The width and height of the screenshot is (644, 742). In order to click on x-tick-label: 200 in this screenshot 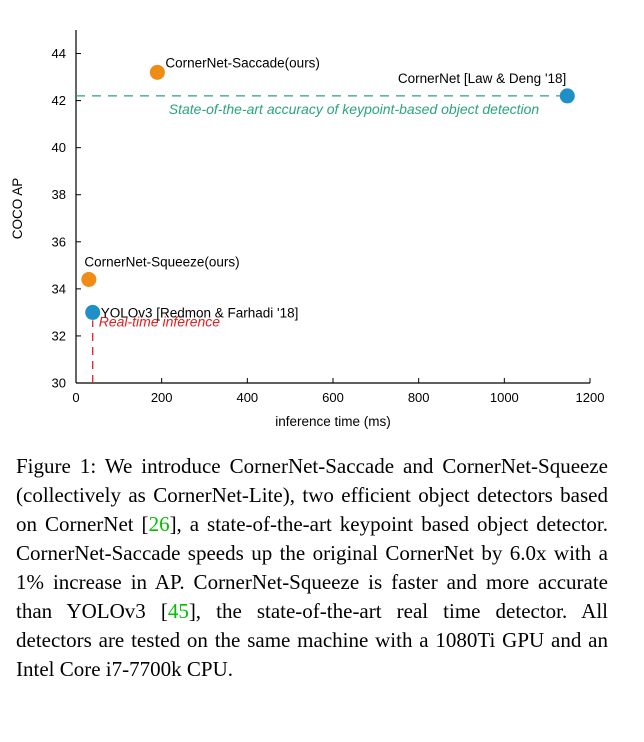, I will do `click(162, 397)`.